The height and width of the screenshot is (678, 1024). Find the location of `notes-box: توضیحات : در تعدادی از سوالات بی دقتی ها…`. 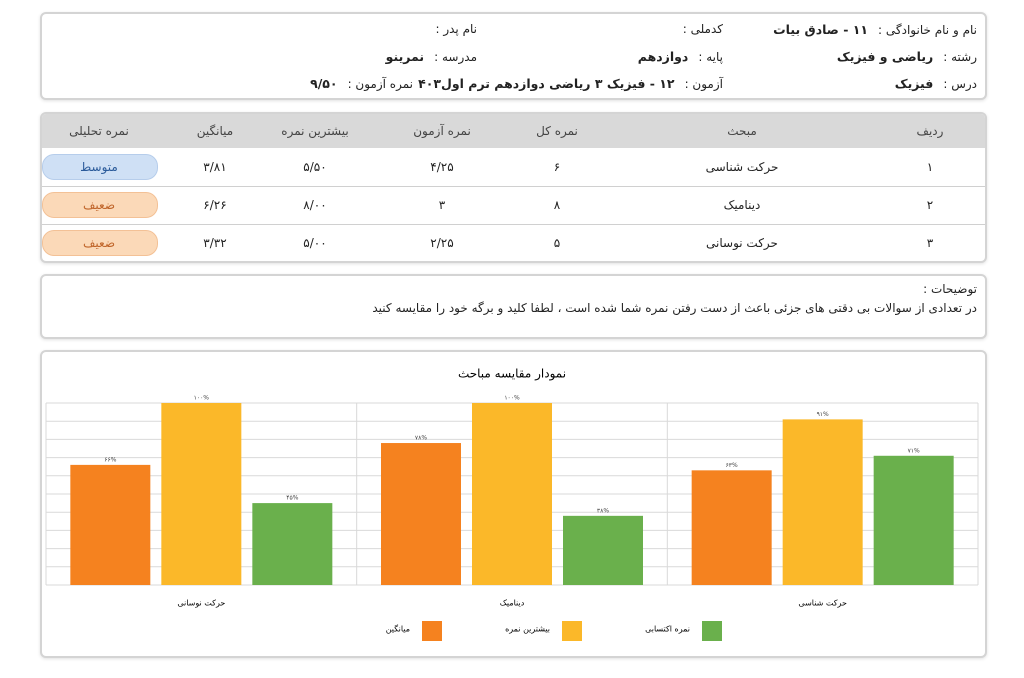

notes-box: توضیحات : در تعدادی از سوالات بی دقتی ها… is located at coordinates (513, 306).